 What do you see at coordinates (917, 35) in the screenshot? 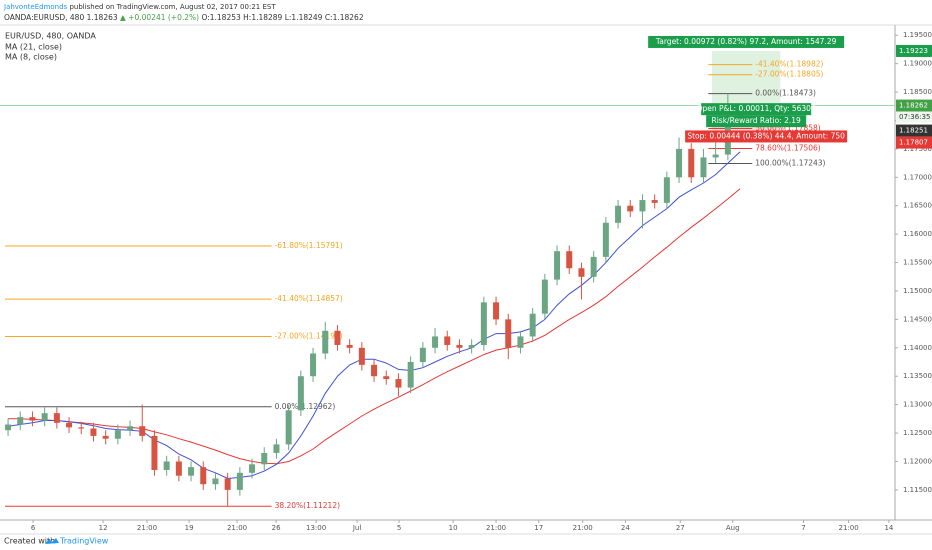
I see `y-tick-label: 1.19500` at bounding box center [917, 35].